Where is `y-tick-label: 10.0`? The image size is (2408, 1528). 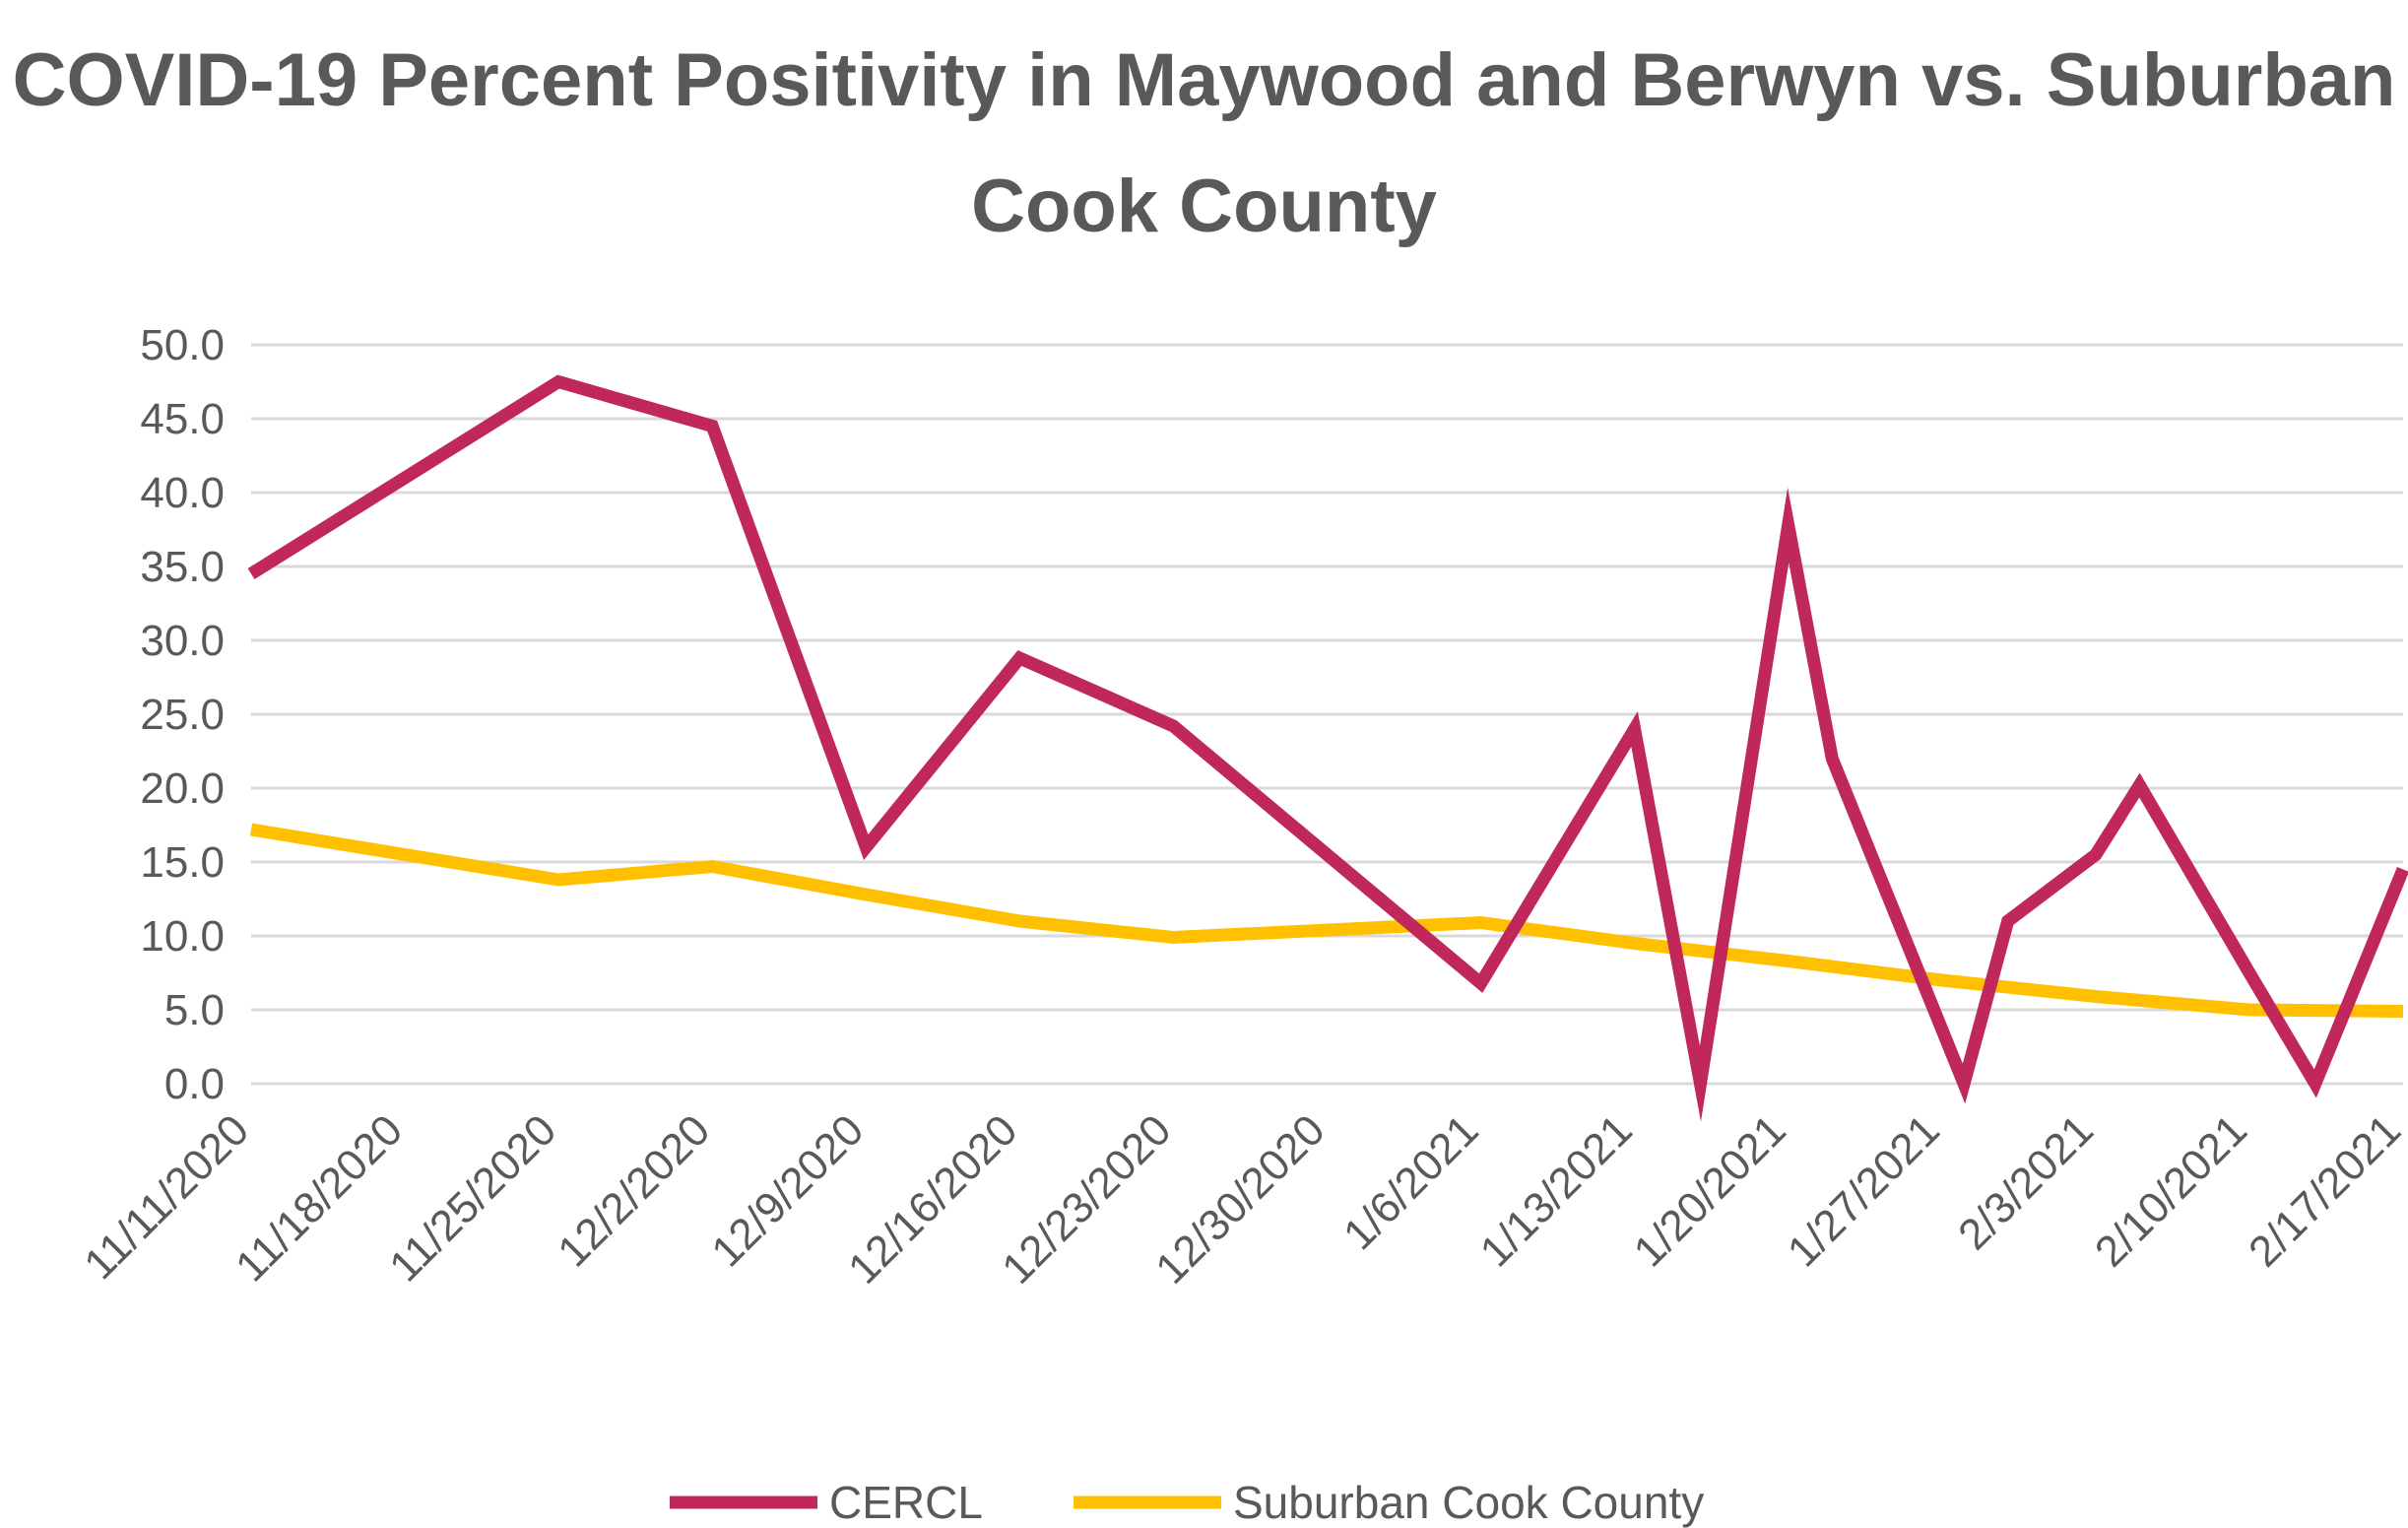 y-tick-label: 10.0 is located at coordinates (182, 936).